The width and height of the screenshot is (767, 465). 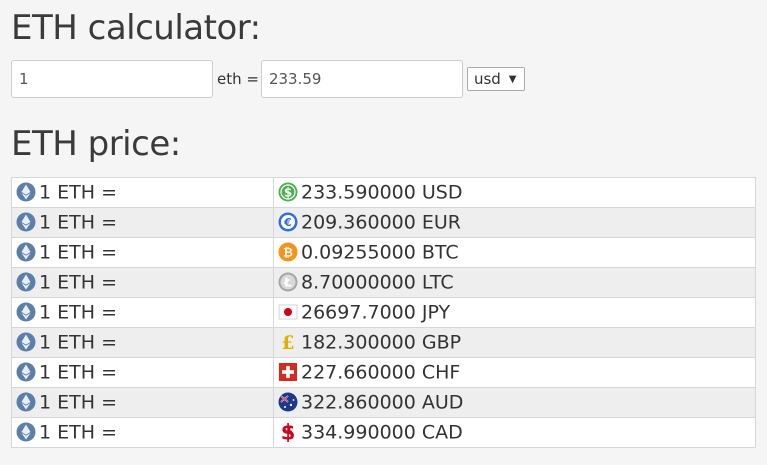 I want to click on table-row: 1 ETH = 227.660000 CHF, so click(x=383, y=372).